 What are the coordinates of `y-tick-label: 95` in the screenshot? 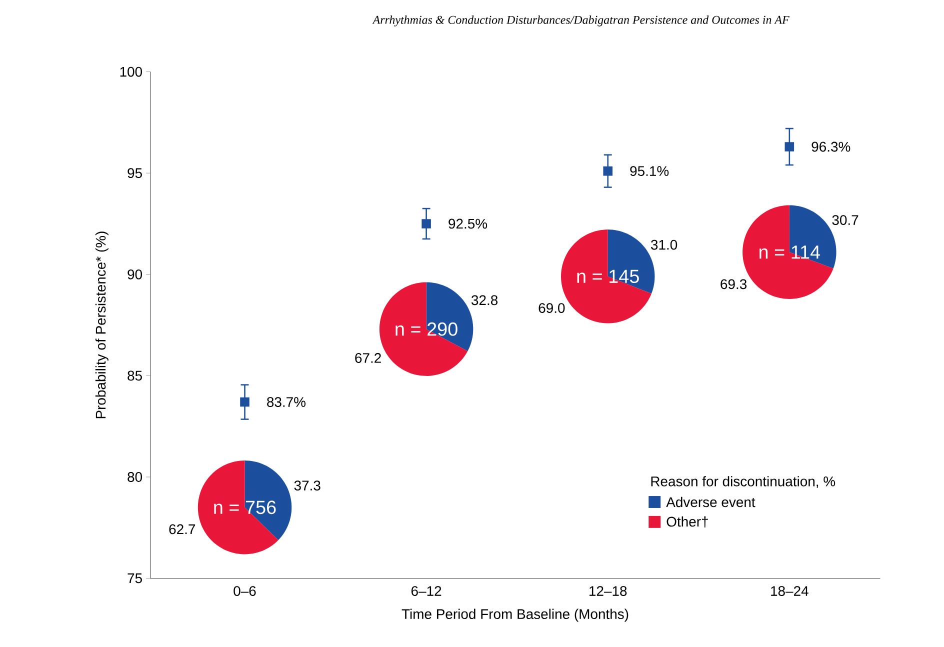 It's located at (135, 173).